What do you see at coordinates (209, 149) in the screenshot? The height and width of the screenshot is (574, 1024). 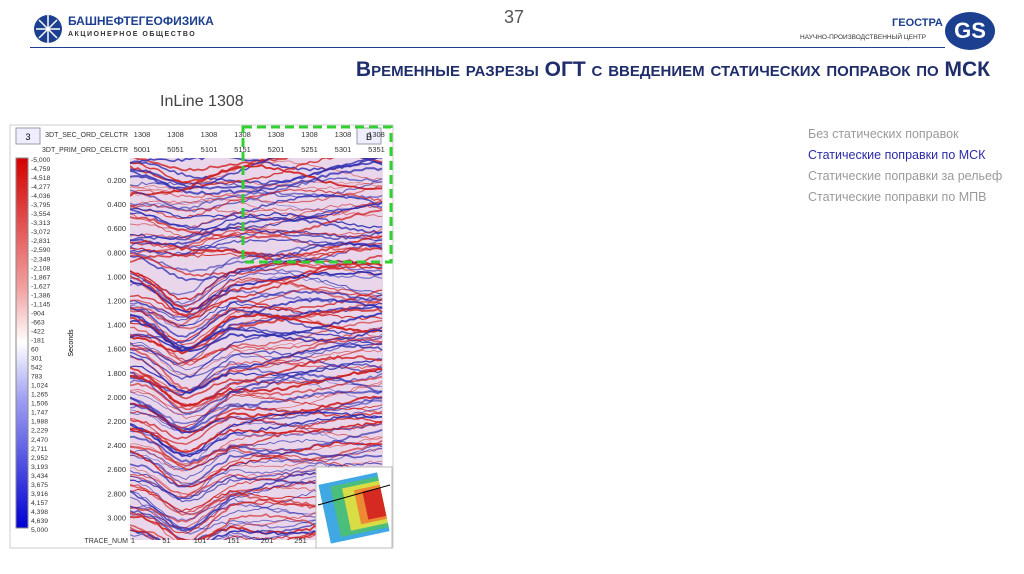 I see `row-value: 5101` at bounding box center [209, 149].